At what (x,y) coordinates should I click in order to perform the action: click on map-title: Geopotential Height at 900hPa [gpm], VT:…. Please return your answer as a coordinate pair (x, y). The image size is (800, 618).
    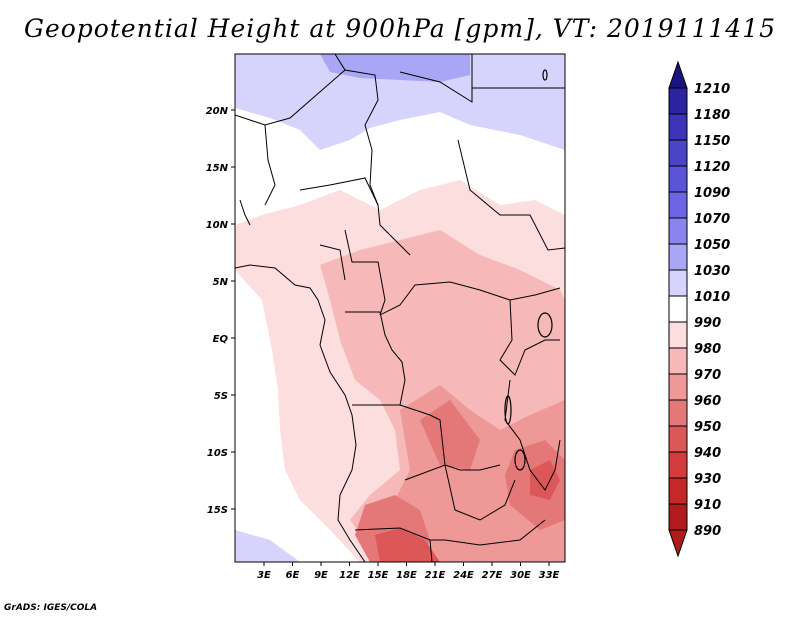
    Looking at the image, I should click on (400, 28).